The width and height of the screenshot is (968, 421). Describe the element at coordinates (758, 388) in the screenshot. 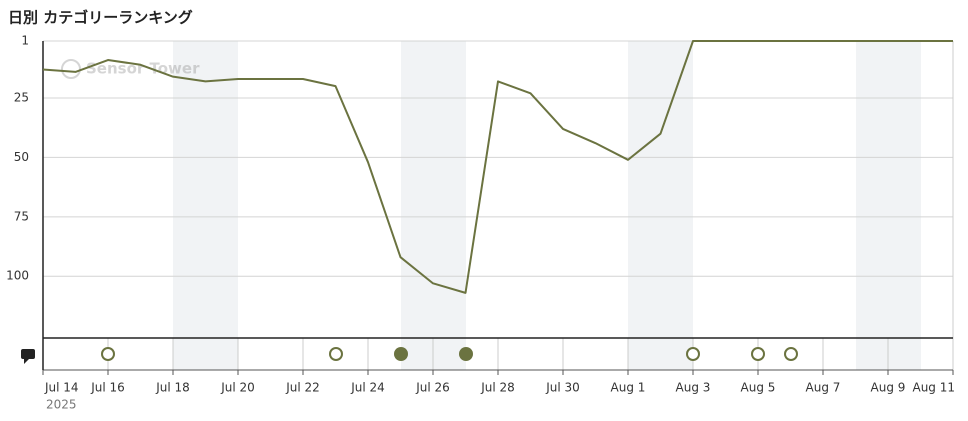

I see `x-tick-label: Aug 5` at that location.